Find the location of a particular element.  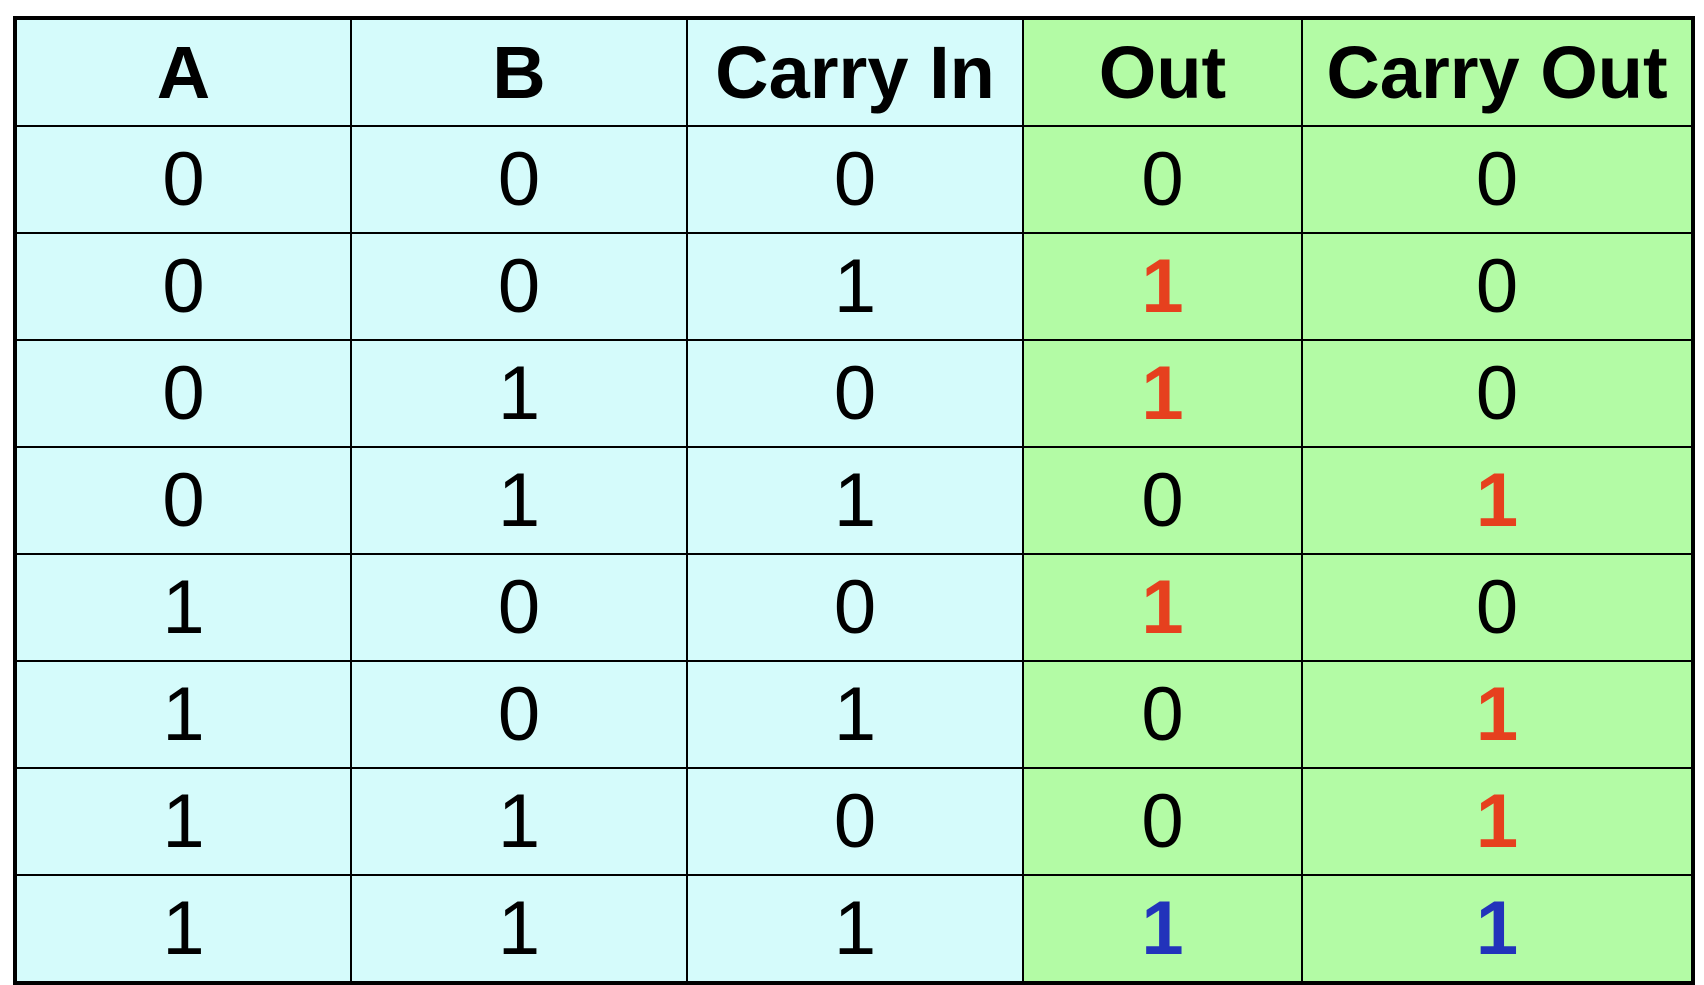

table-row: 0 0 1 1 0 is located at coordinates (854, 286).